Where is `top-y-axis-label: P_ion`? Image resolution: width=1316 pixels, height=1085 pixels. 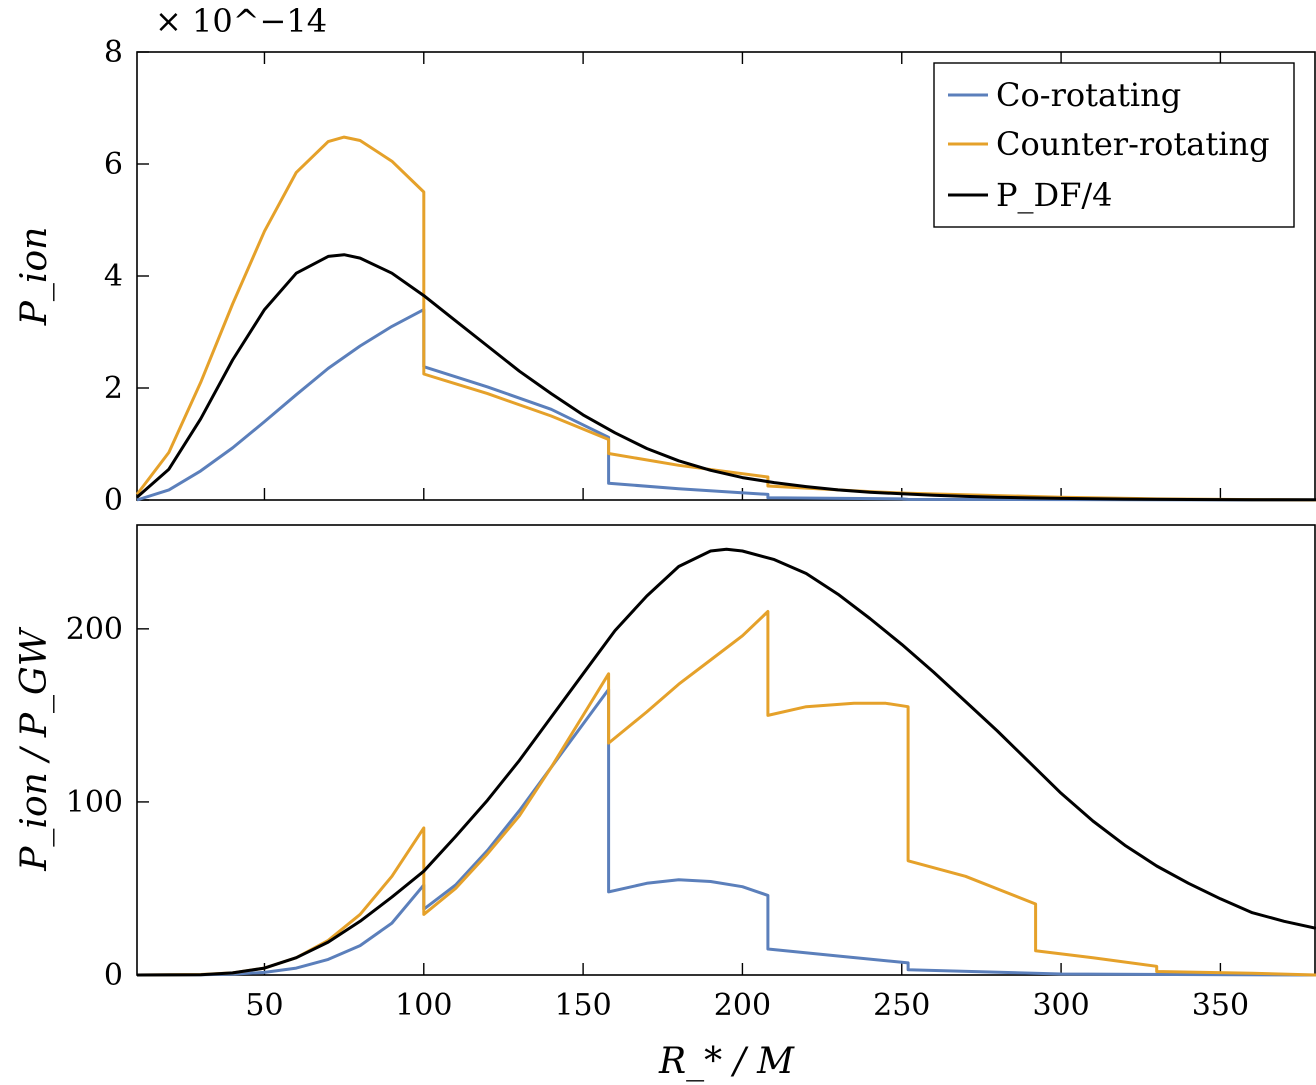 top-y-axis-label: P_ion is located at coordinates (34, 277).